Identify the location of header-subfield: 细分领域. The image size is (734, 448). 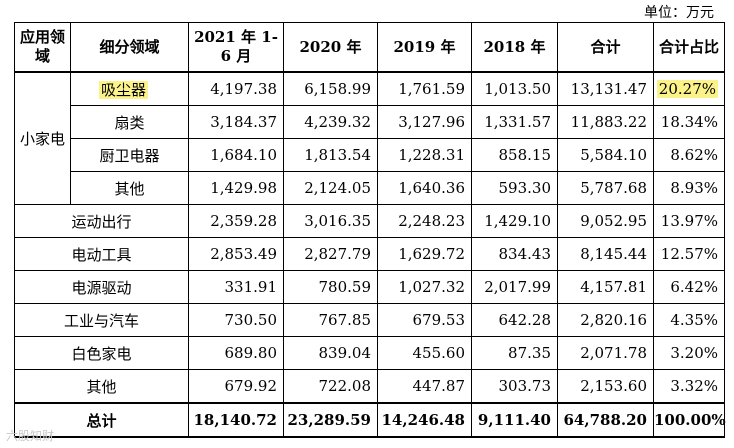
(129, 47).